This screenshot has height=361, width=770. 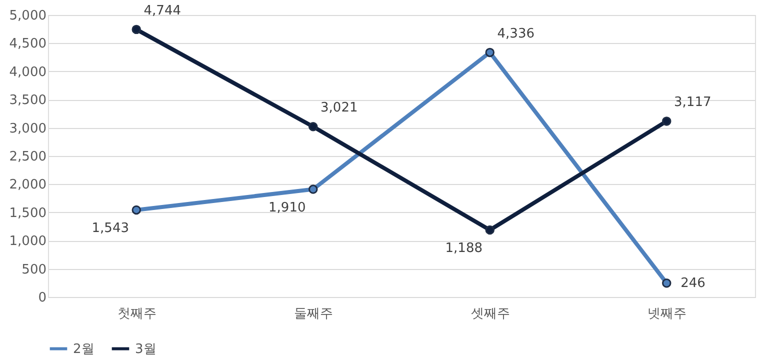 I want to click on y-tick-label: 5,000, so click(x=27, y=16).